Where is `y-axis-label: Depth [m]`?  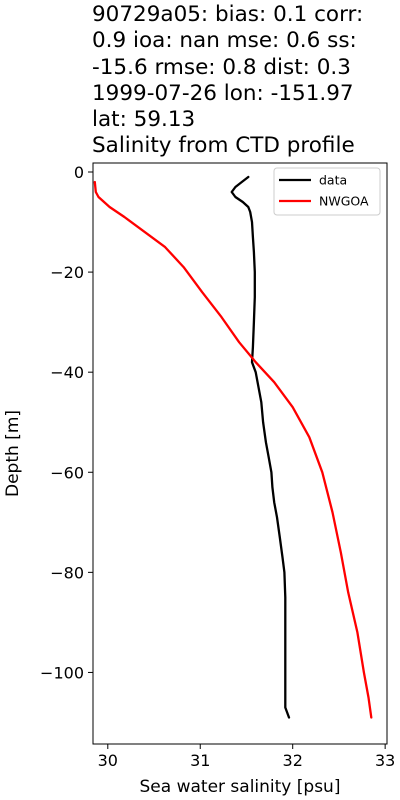
y-axis-label: Depth [m] is located at coordinates (13, 453).